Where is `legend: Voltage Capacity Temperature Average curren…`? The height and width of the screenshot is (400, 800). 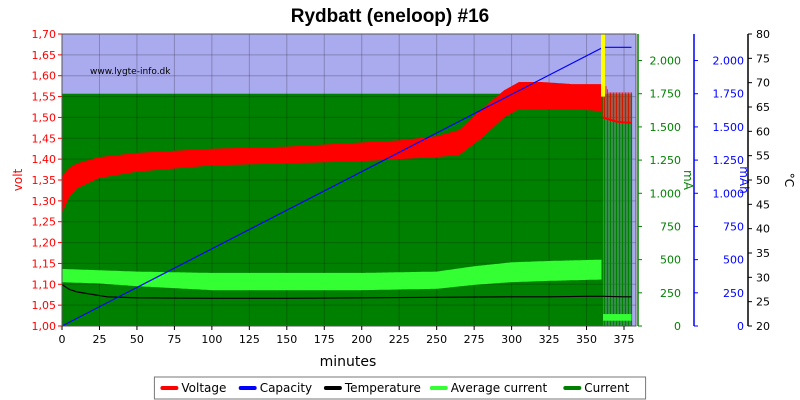 legend: Voltage Capacity Temperature Average curren… is located at coordinates (400, 388).